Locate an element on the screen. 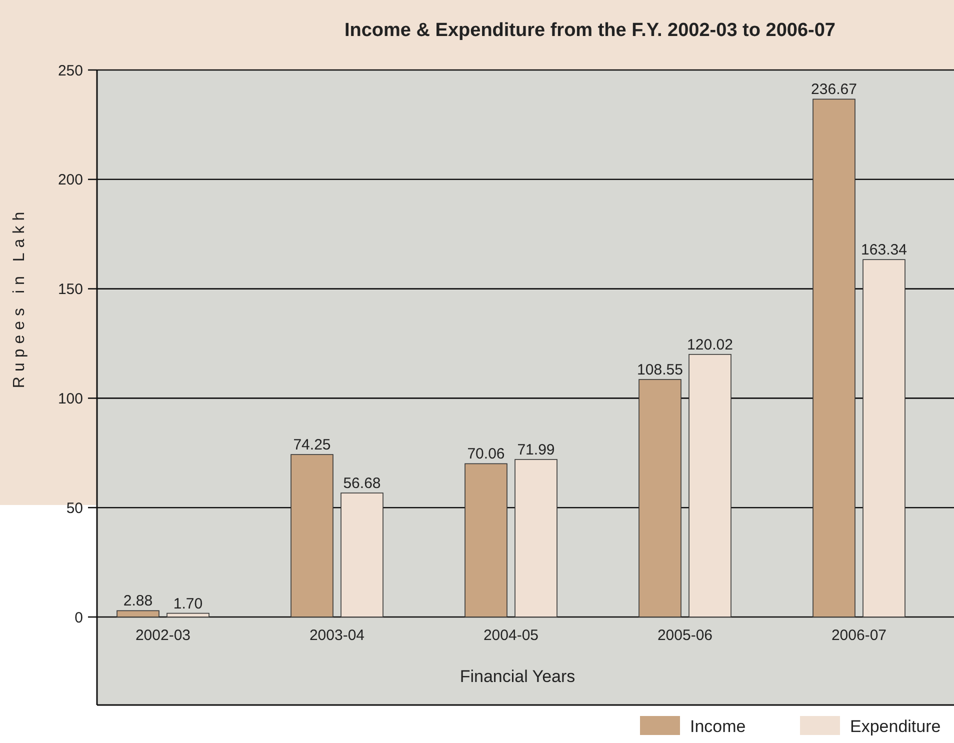  text: 56.68 is located at coordinates (362, 483).